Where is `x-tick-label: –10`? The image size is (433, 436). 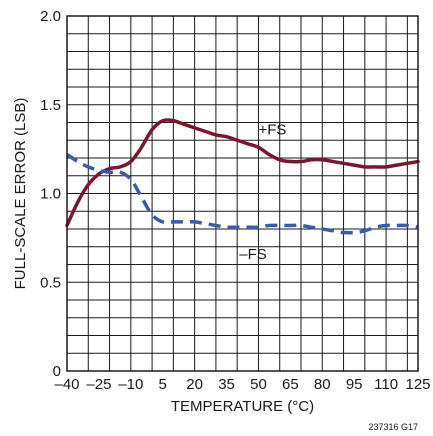 x-tick-label: –10 is located at coordinates (130, 384).